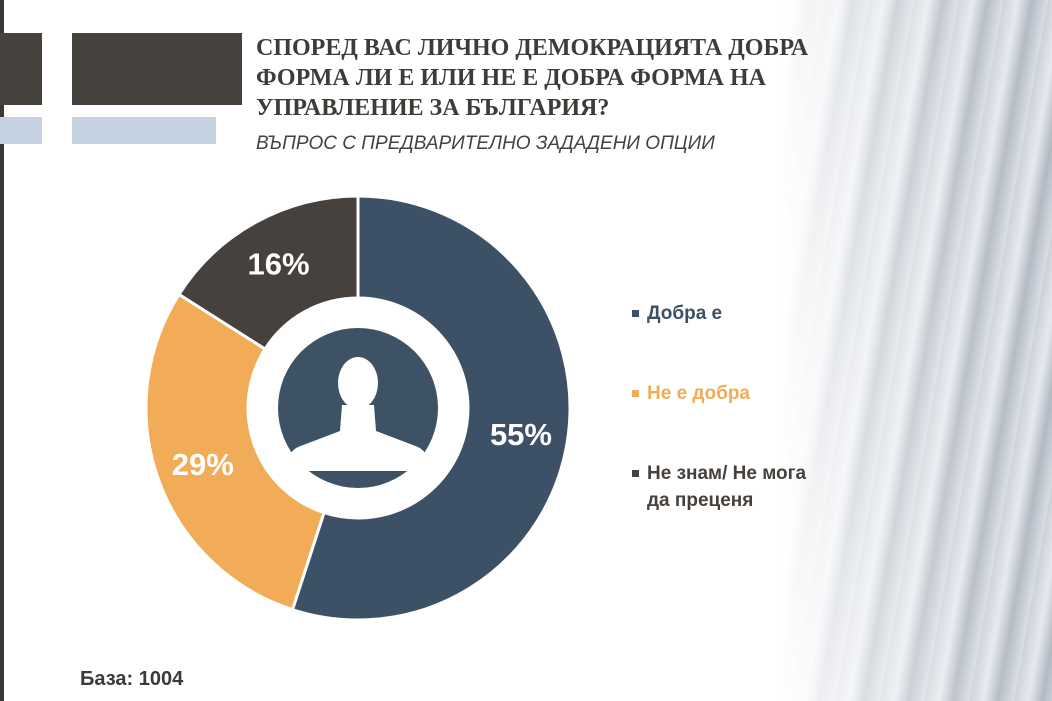  What do you see at coordinates (21, 130) in the screenshot?
I see `header-light-block-left` at bounding box center [21, 130].